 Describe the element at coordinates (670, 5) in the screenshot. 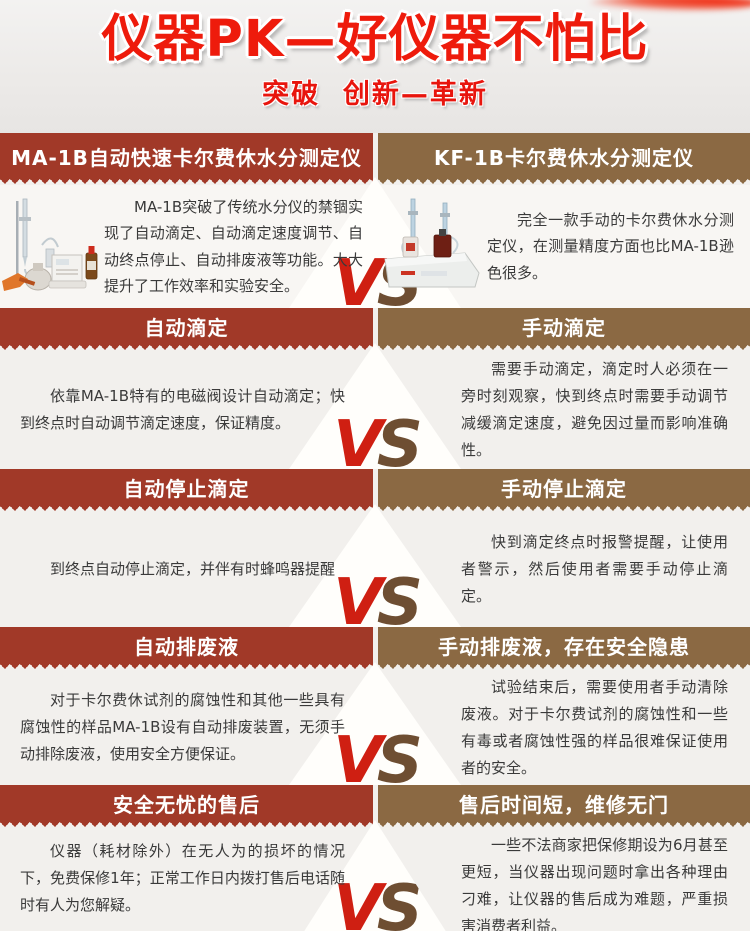

I see `red-smudge-decoration` at that location.